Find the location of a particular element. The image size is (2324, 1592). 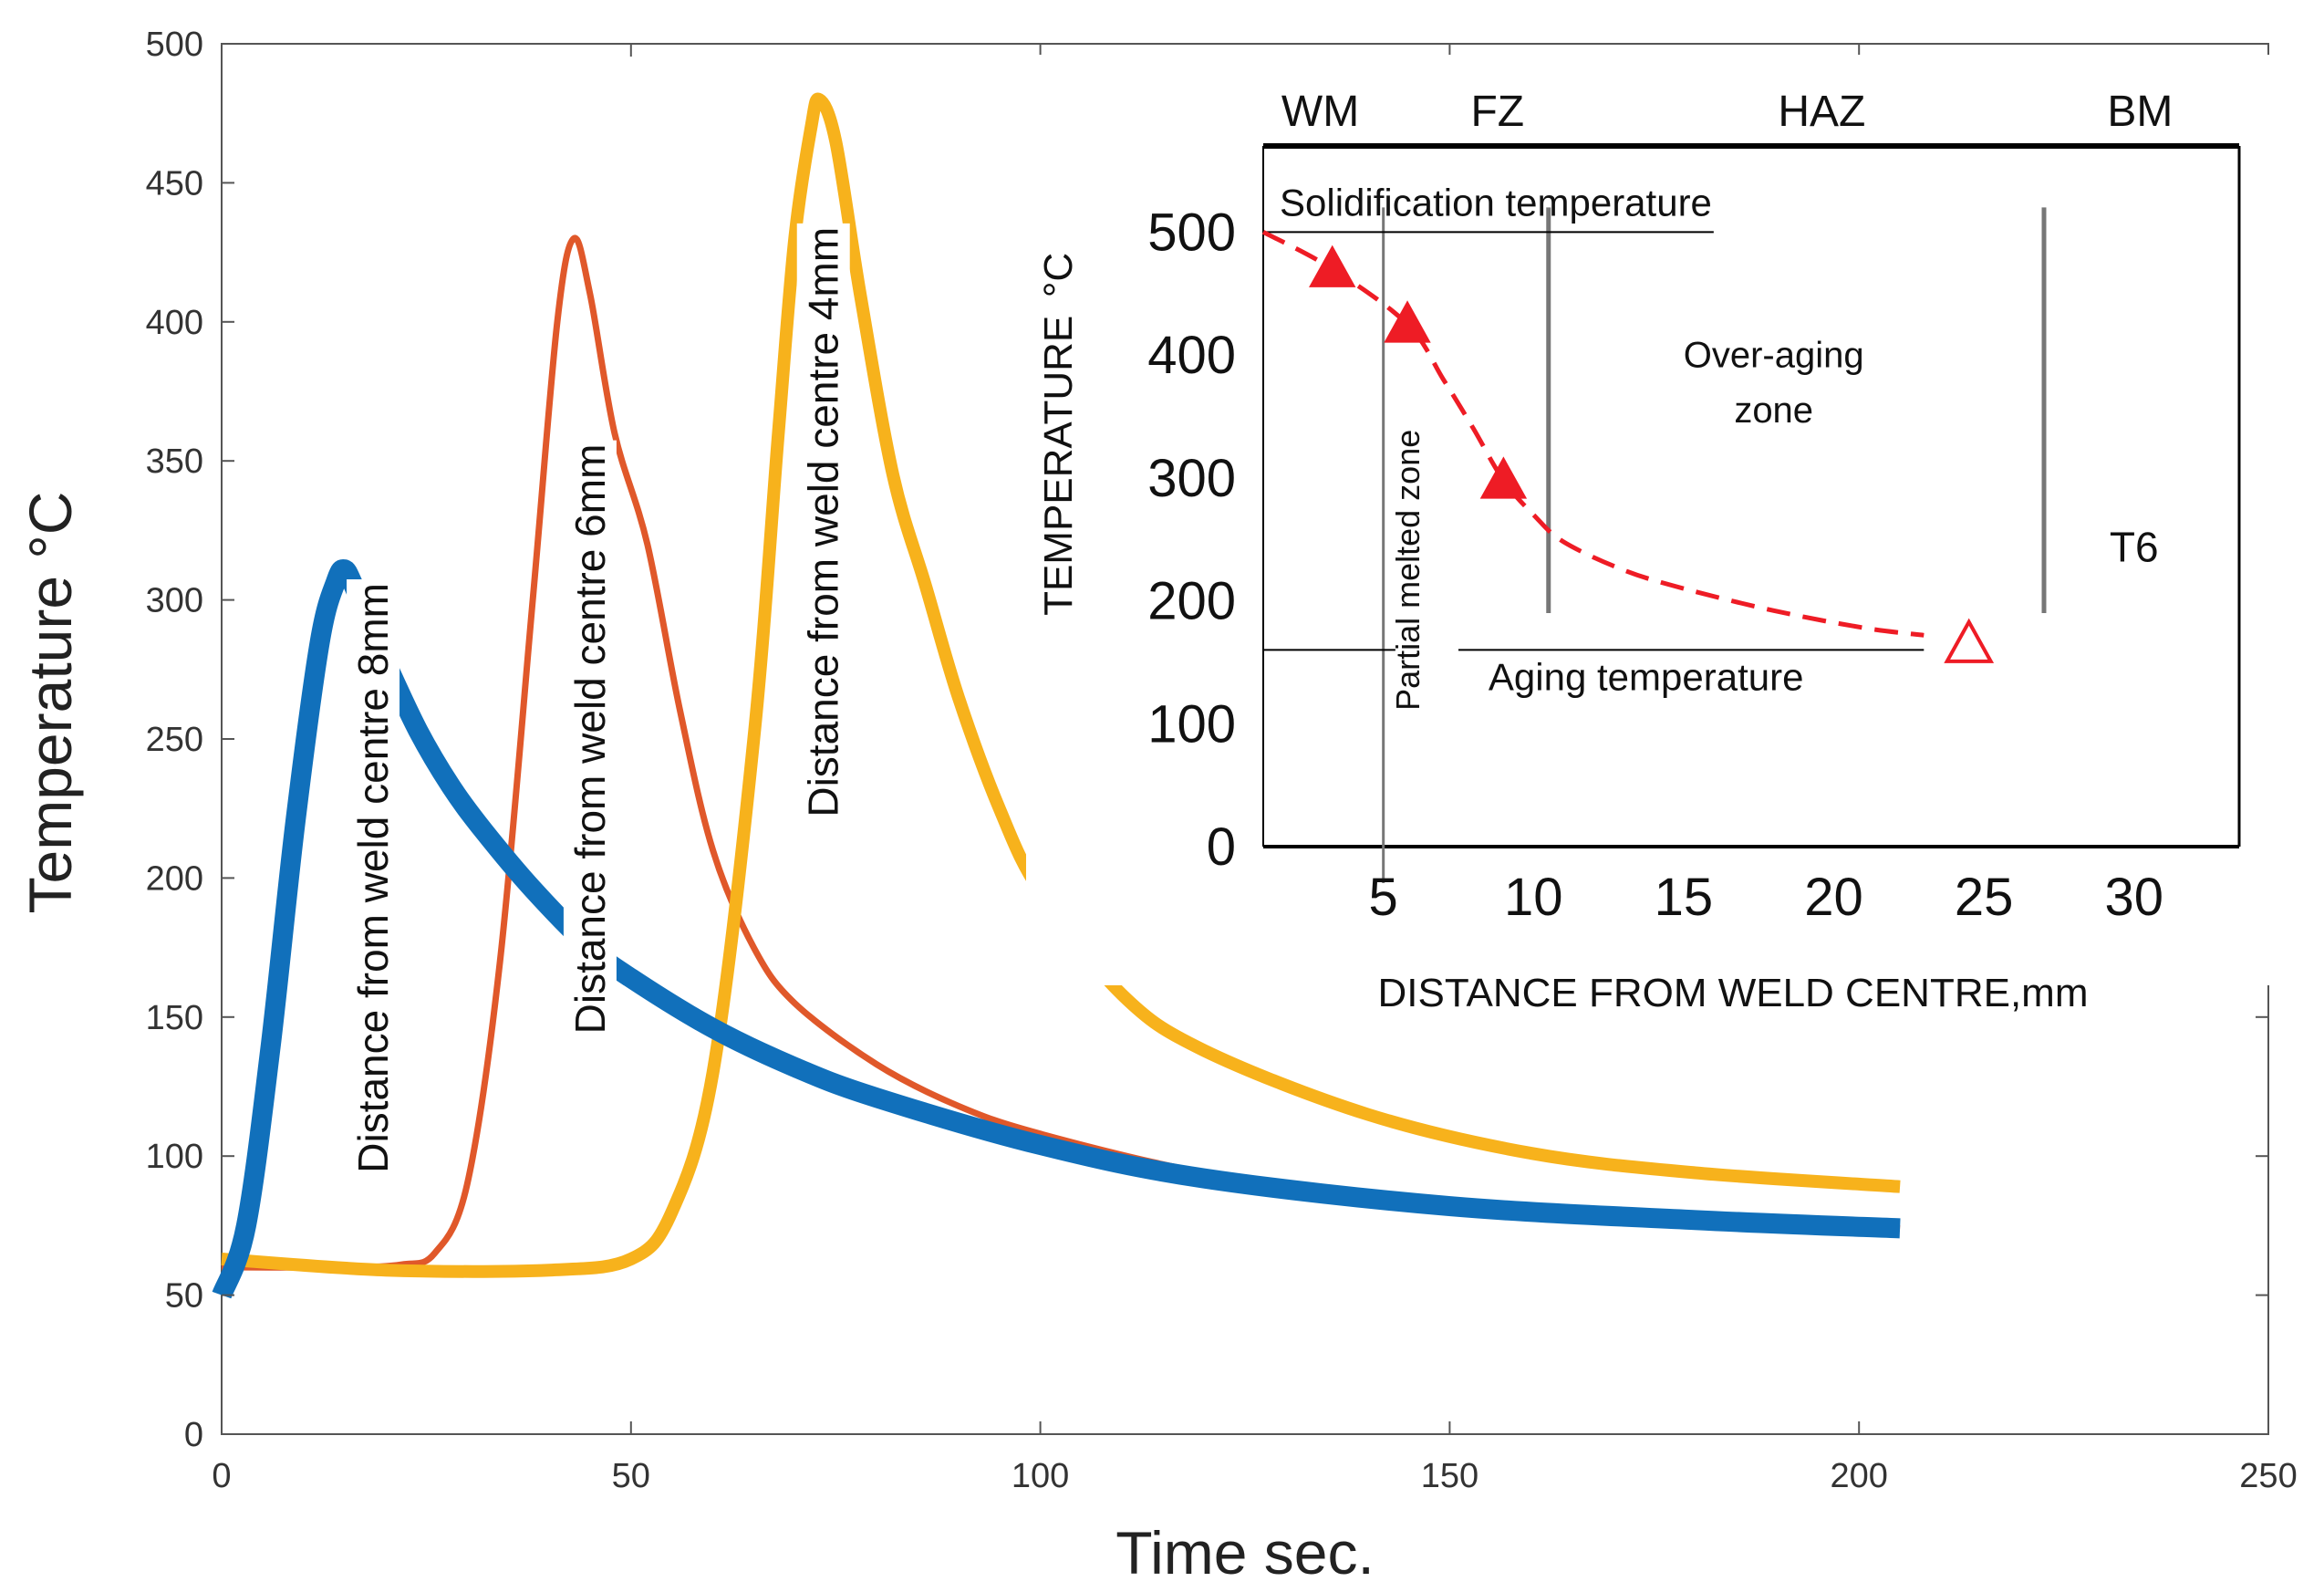

main-y-tick-label: 500 is located at coordinates (174, 45).